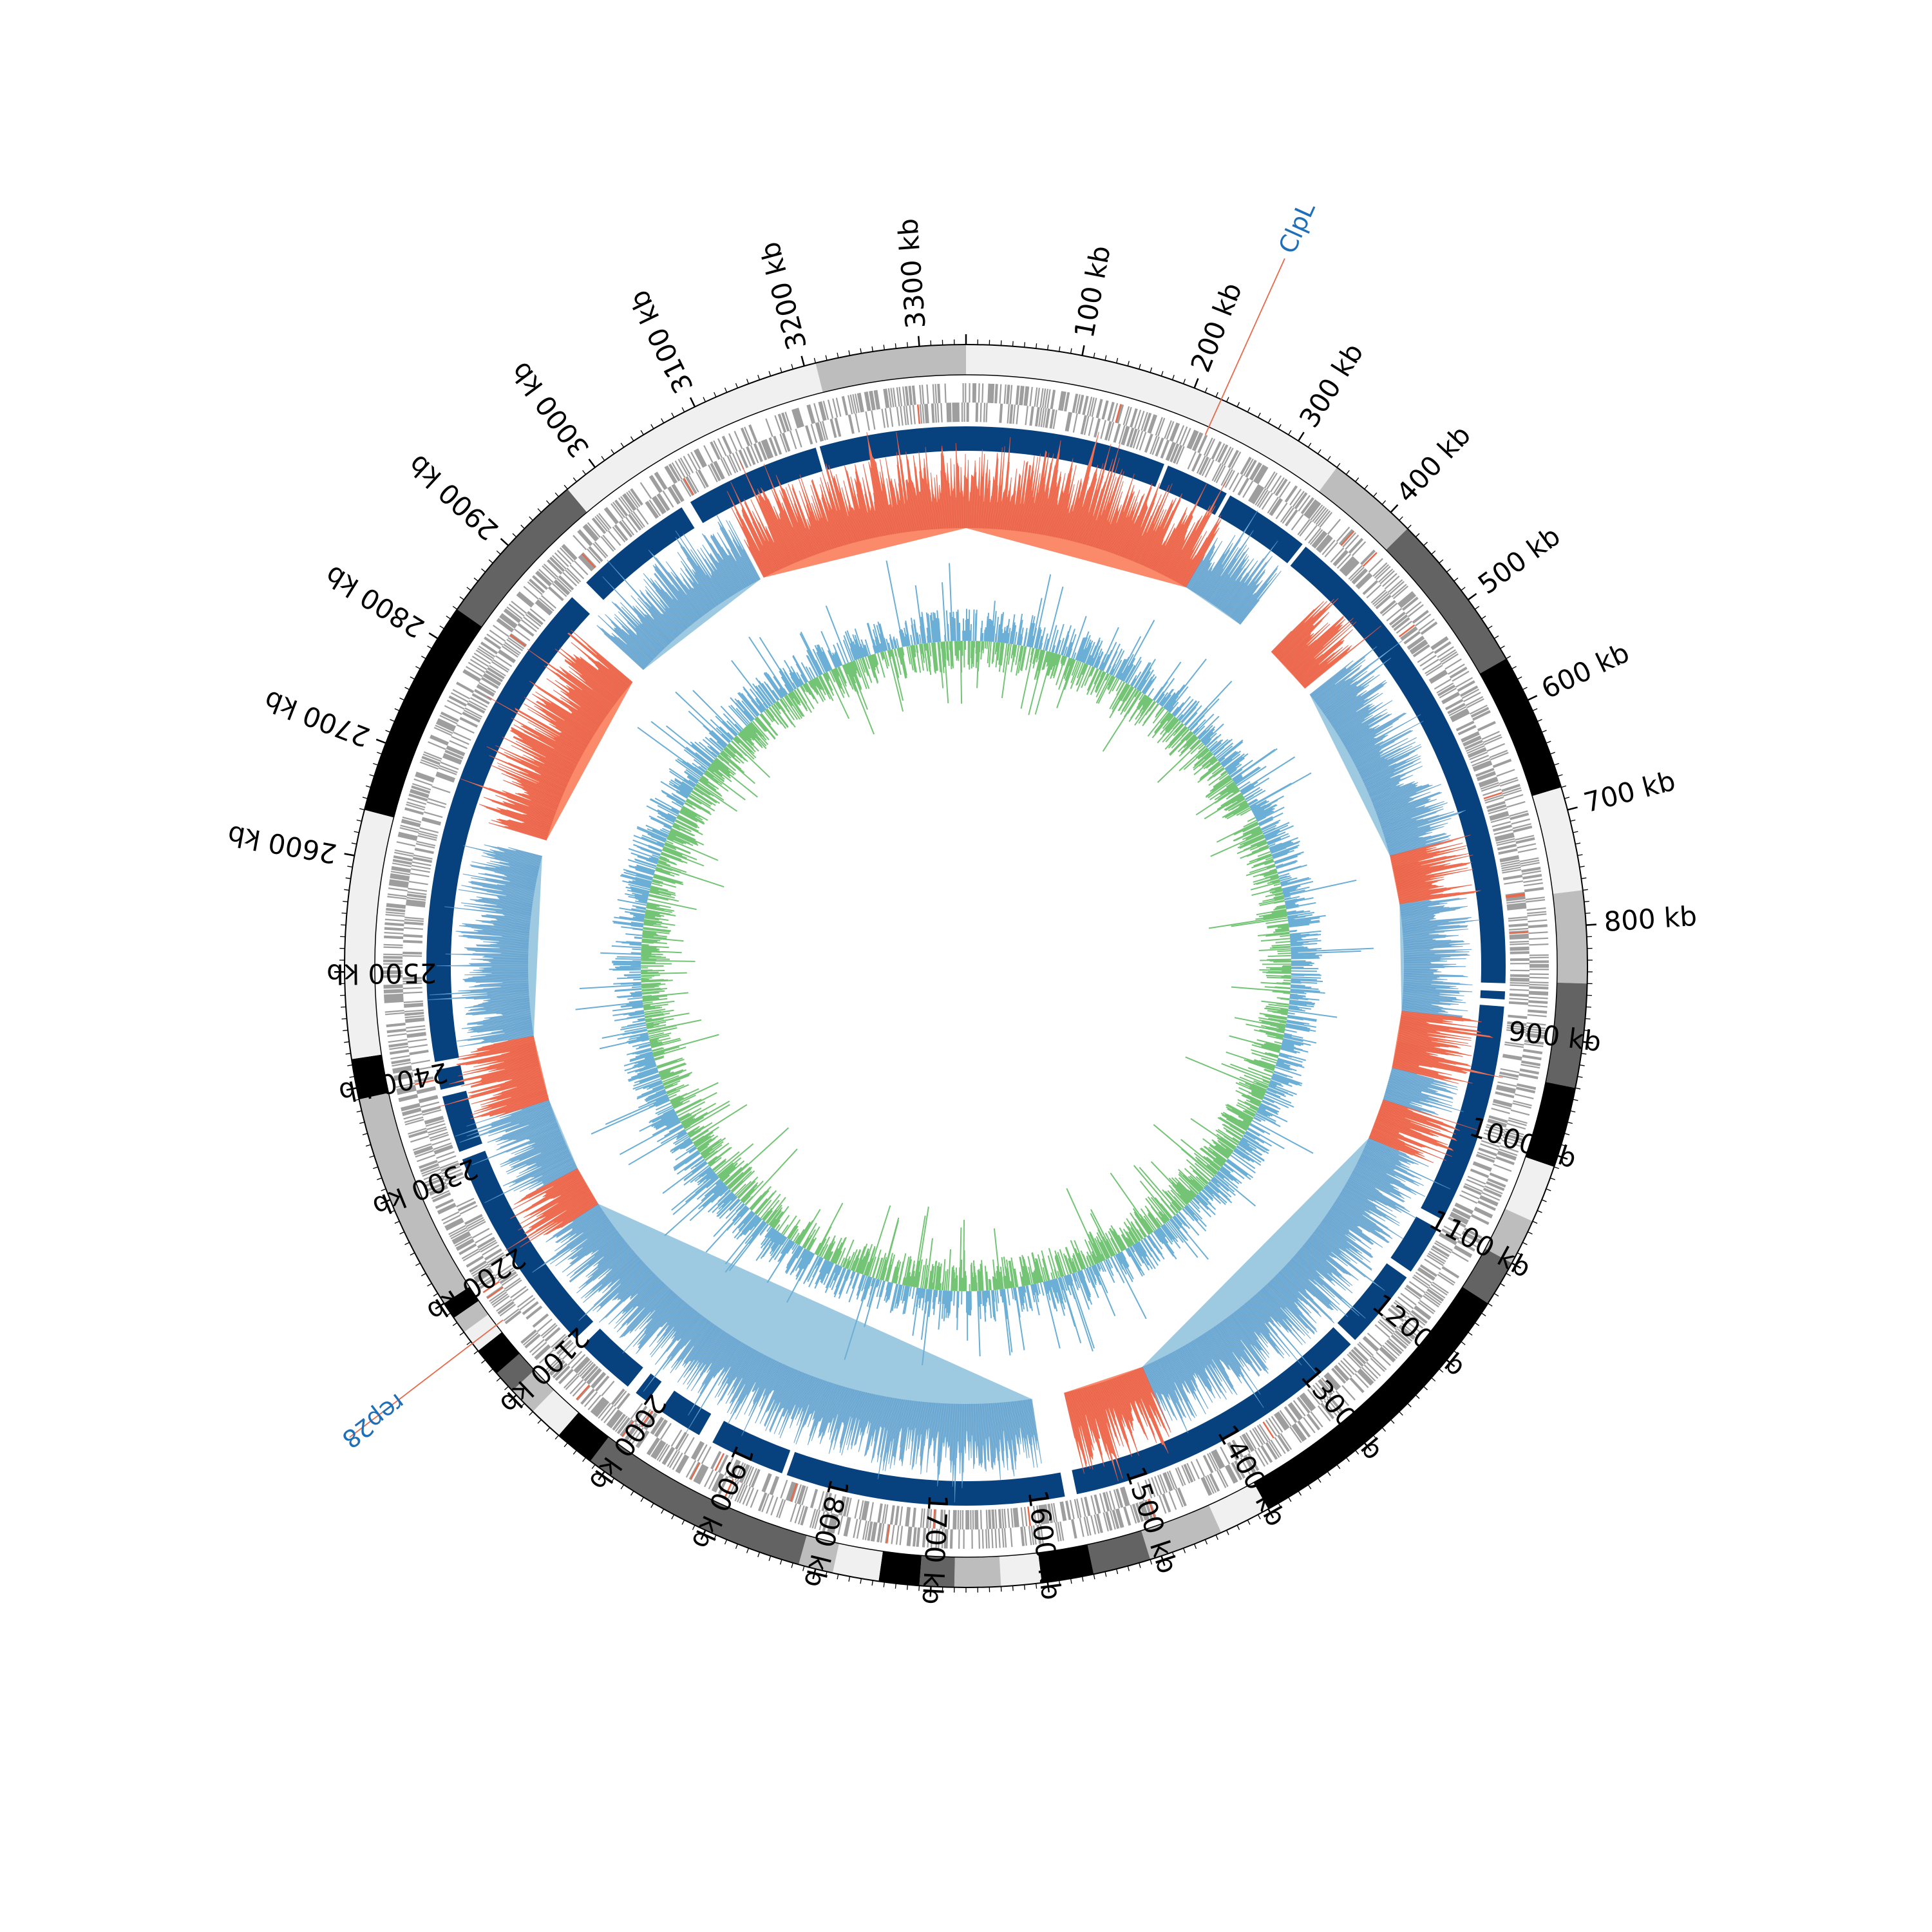 The height and width of the screenshot is (1932, 1932). Describe the element at coordinates (912, 273) in the screenshot. I see `tick-label: 3300 kb` at that location.